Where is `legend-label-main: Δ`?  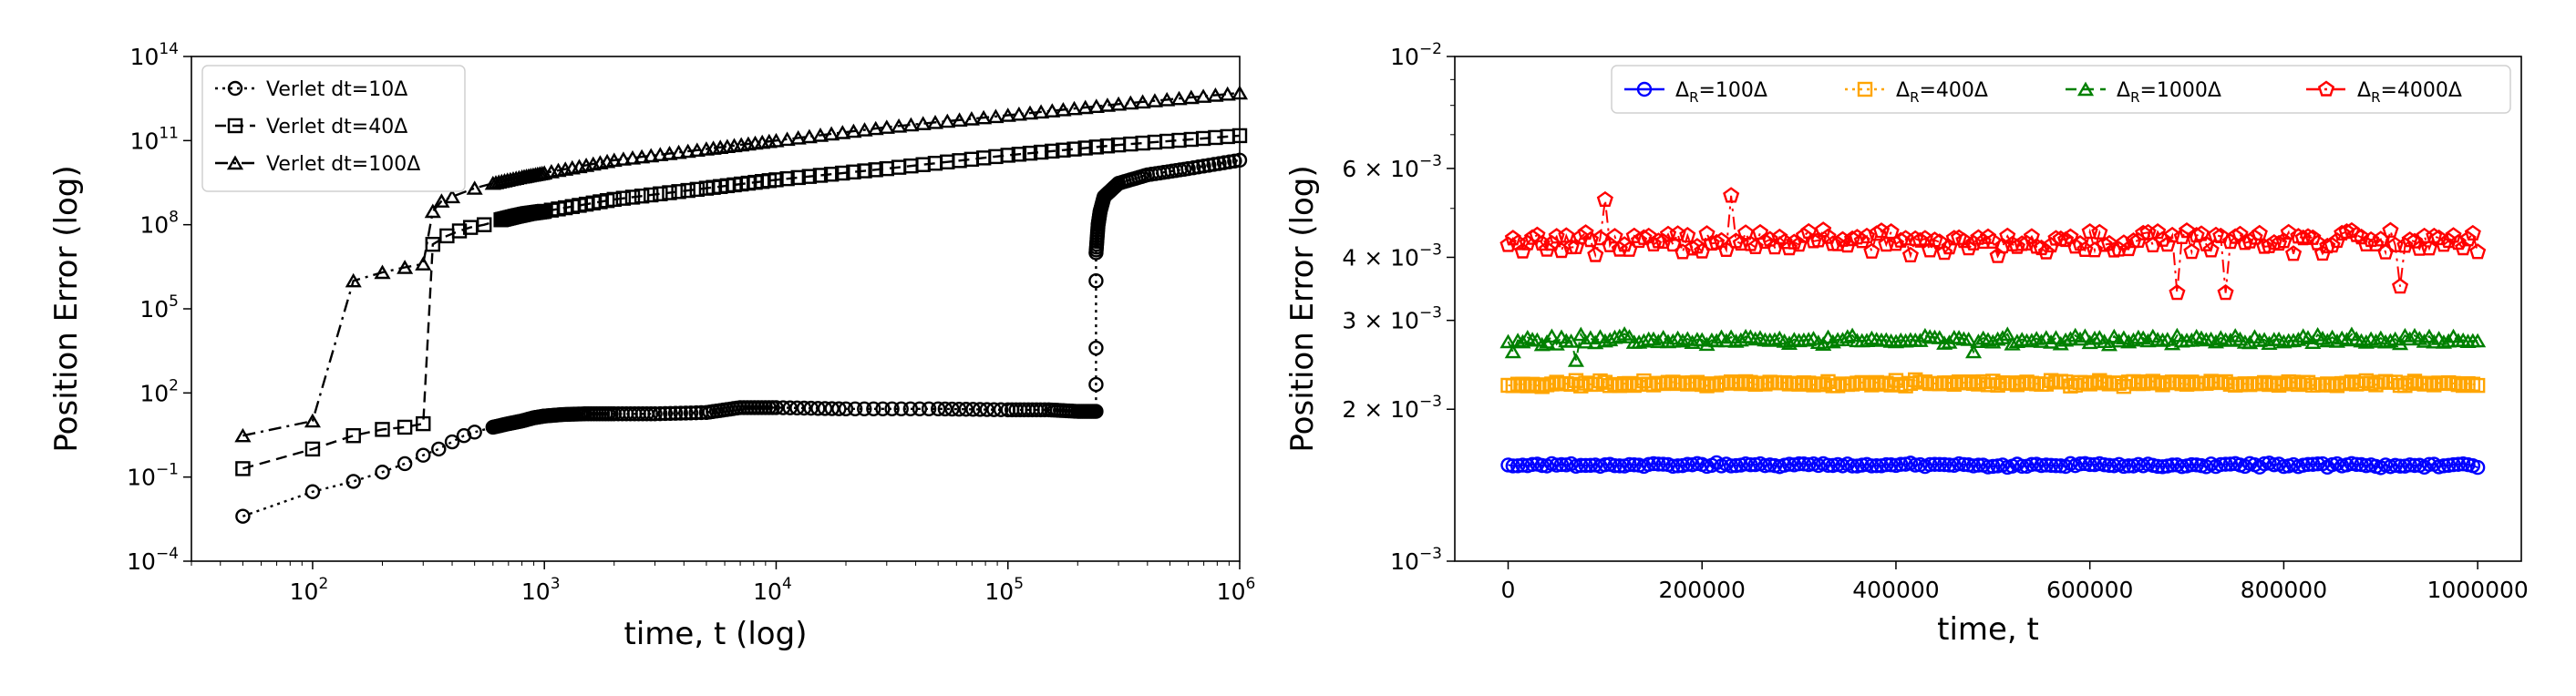
legend-label-main: Δ is located at coordinates (1682, 90).